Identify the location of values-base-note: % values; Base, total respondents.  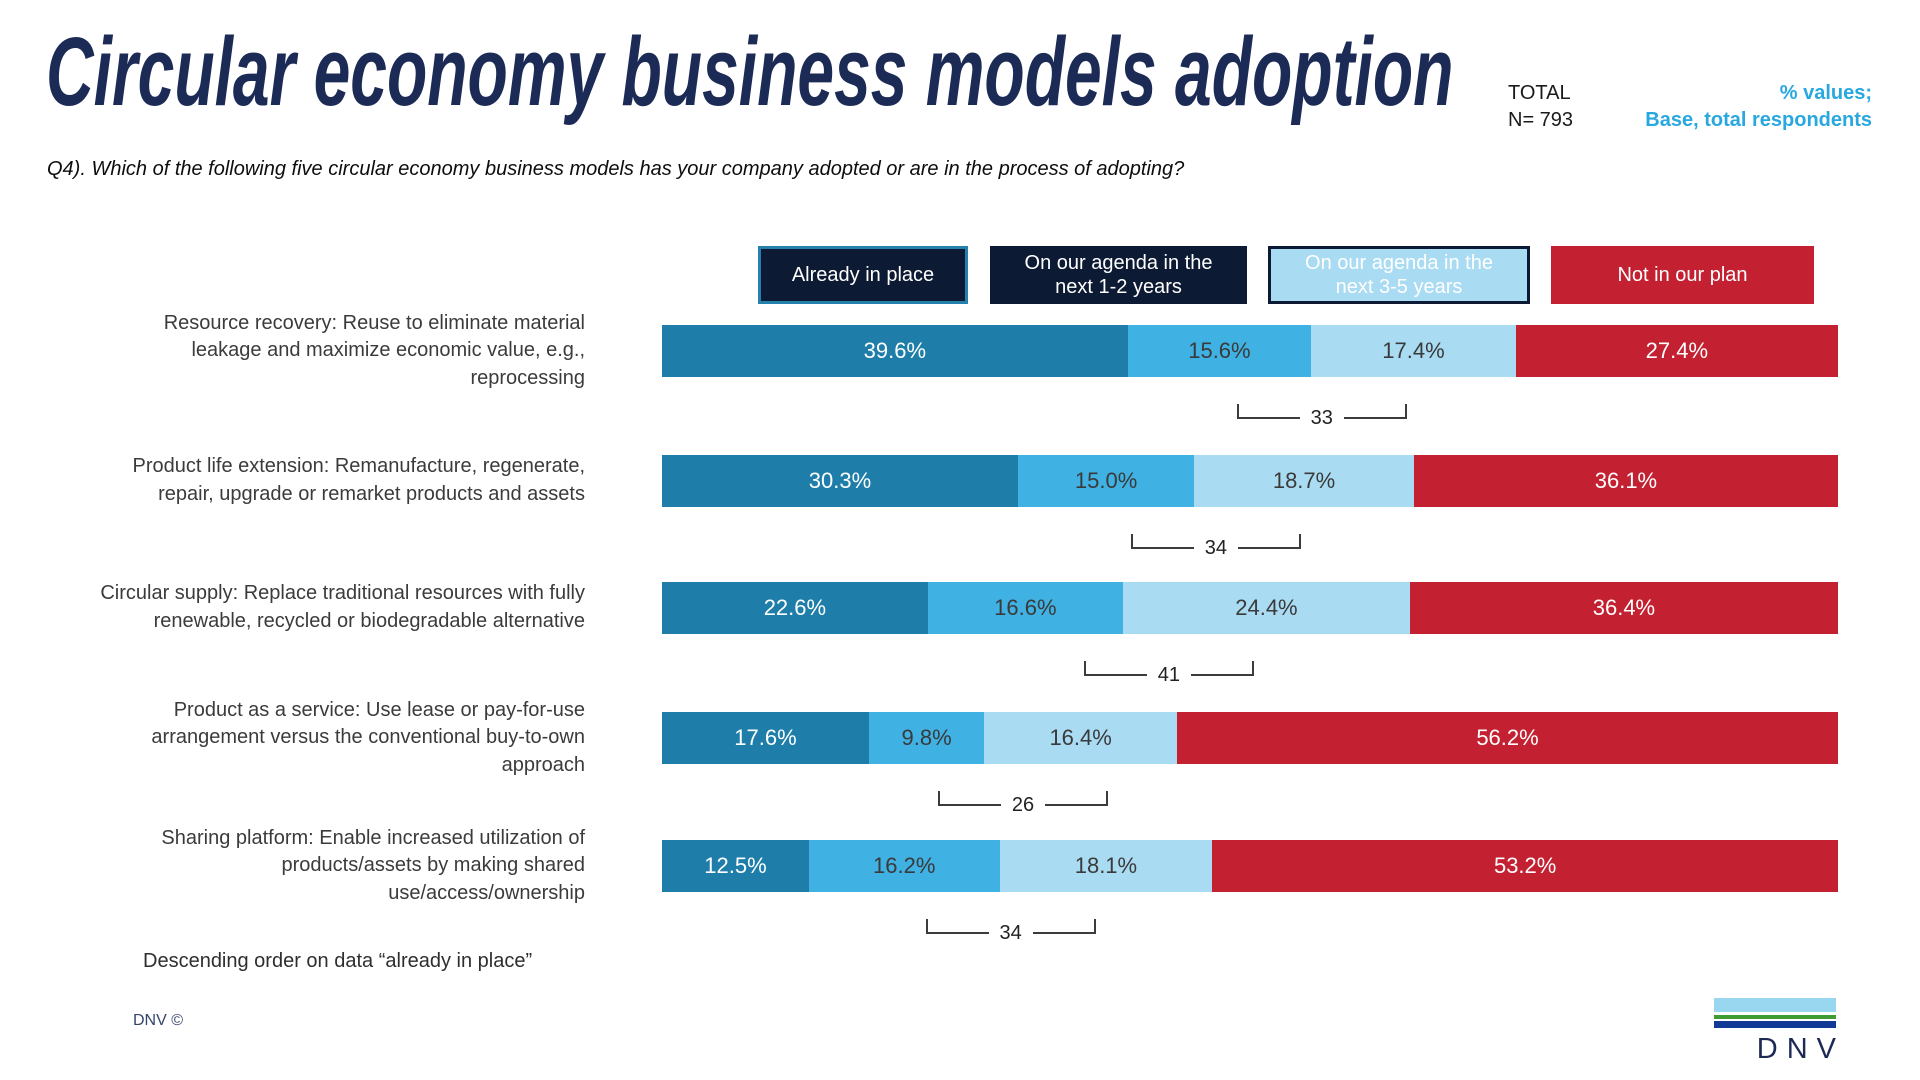
(1758, 107).